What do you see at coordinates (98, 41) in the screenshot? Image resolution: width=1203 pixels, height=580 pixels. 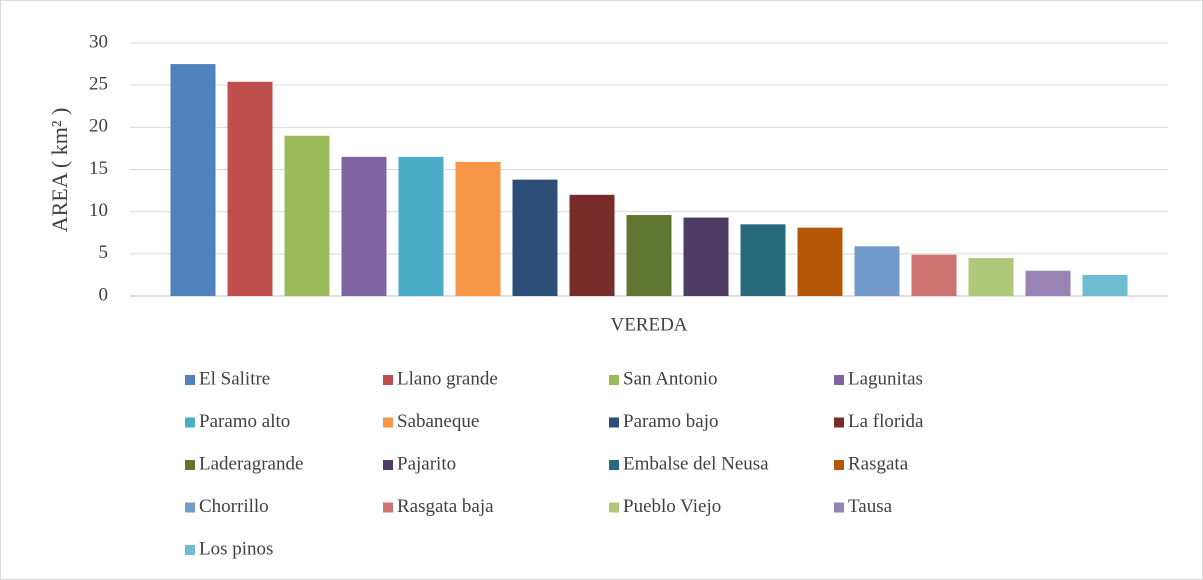 I see `y-tick-label: 30` at bounding box center [98, 41].